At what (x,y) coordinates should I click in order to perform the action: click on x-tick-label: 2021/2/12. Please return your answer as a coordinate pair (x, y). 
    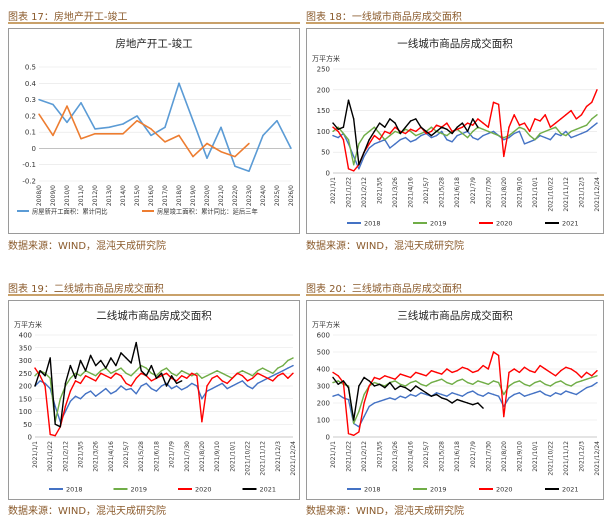
    Looking at the image, I should click on (364, 456).